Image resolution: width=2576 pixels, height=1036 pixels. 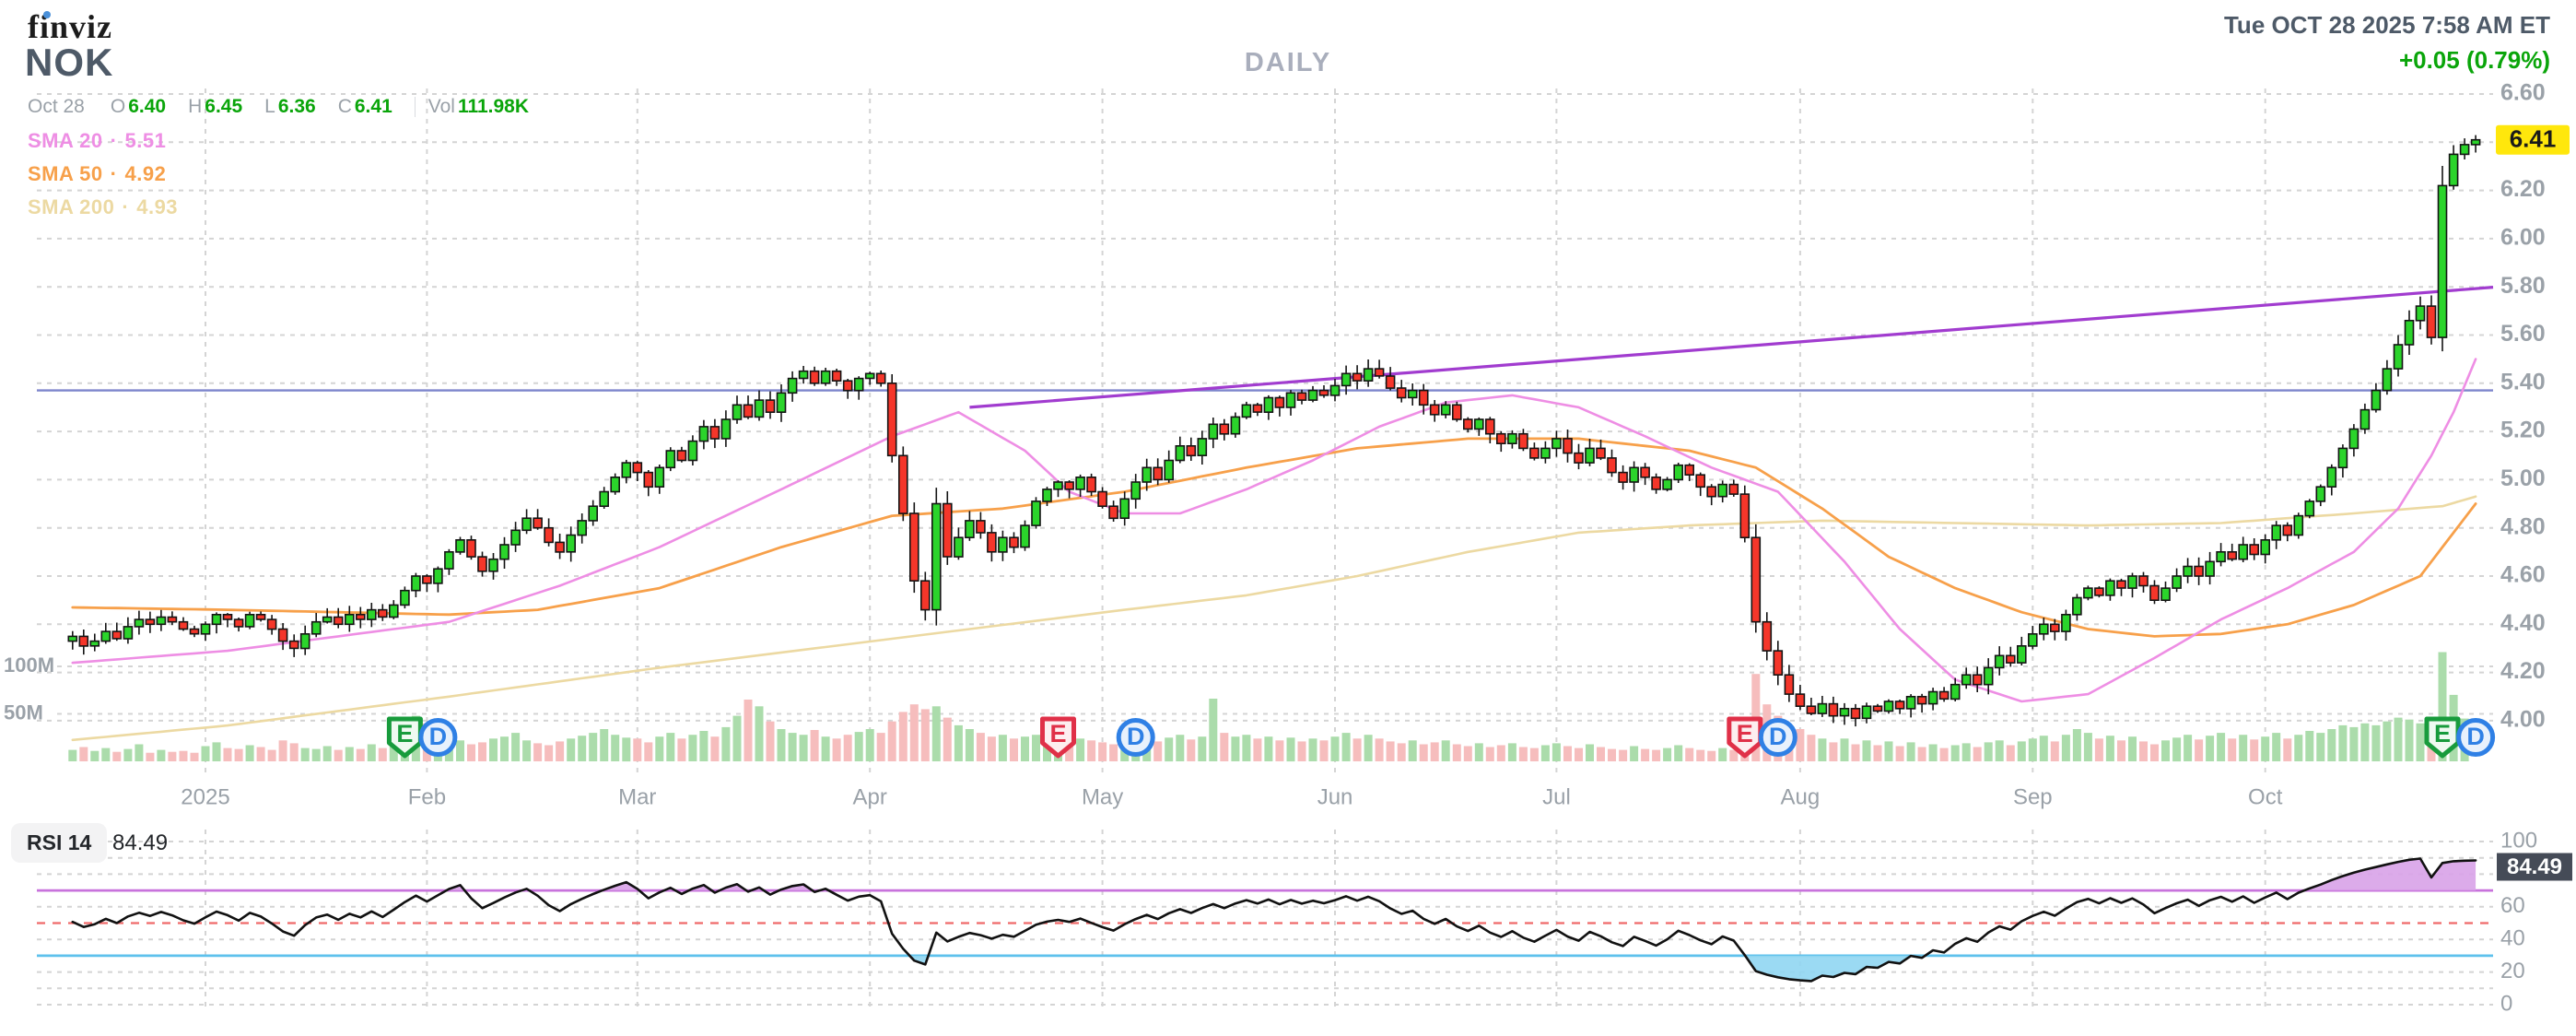 I want to click on price-tick-label: 5.60, so click(x=2523, y=334).